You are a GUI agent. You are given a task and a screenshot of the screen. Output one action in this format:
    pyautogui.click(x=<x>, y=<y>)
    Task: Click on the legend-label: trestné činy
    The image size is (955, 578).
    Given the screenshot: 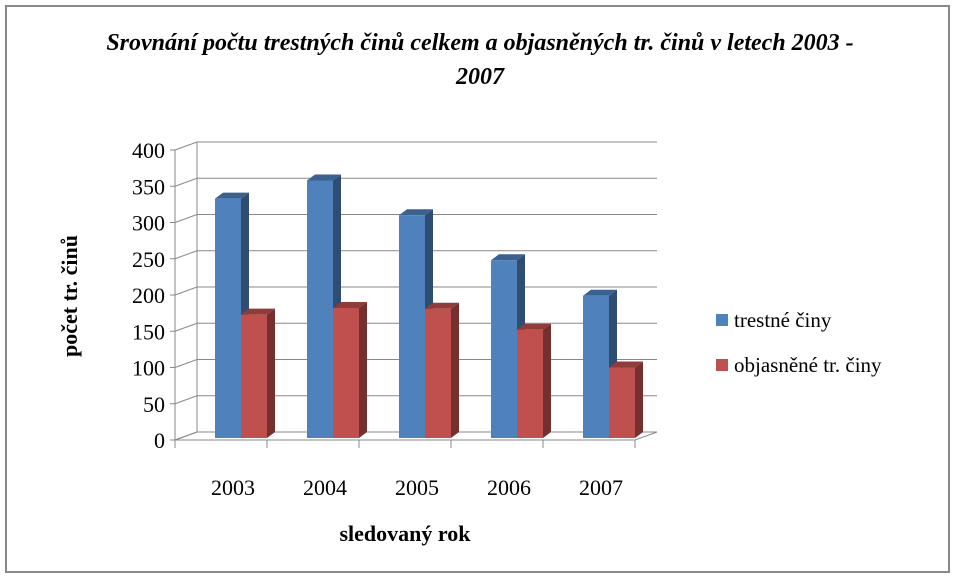 What is the action you would take?
    pyautogui.click(x=783, y=320)
    